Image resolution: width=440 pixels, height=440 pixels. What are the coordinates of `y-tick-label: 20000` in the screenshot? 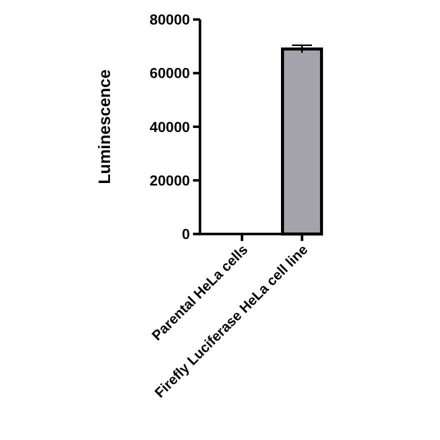 It's located at (170, 181).